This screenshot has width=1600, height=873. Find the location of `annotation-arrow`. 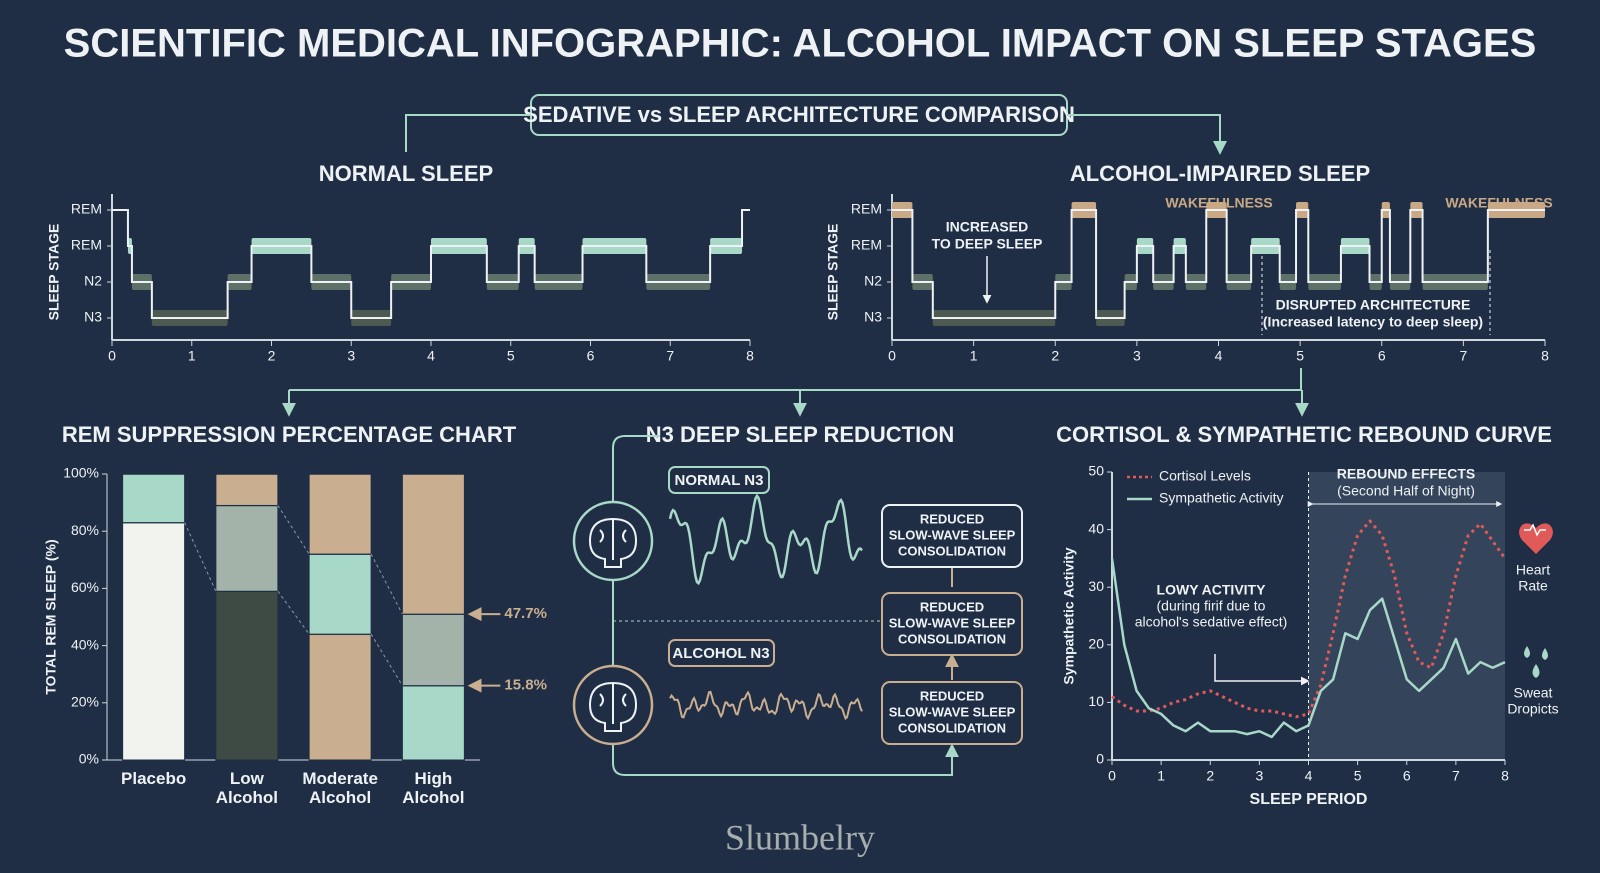

annotation-arrow is located at coordinates (1262, 670).